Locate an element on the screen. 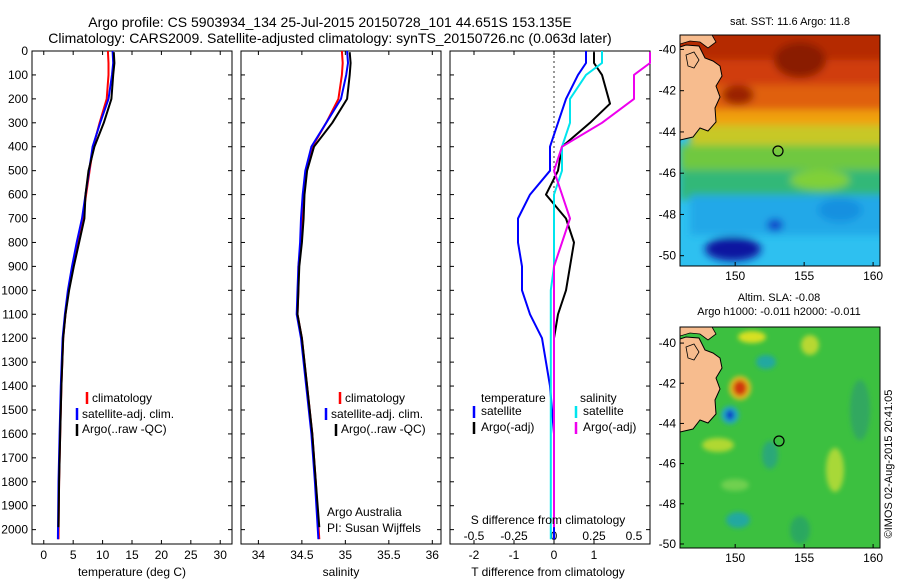  credit-org: Argo Australia is located at coordinates (364, 512).